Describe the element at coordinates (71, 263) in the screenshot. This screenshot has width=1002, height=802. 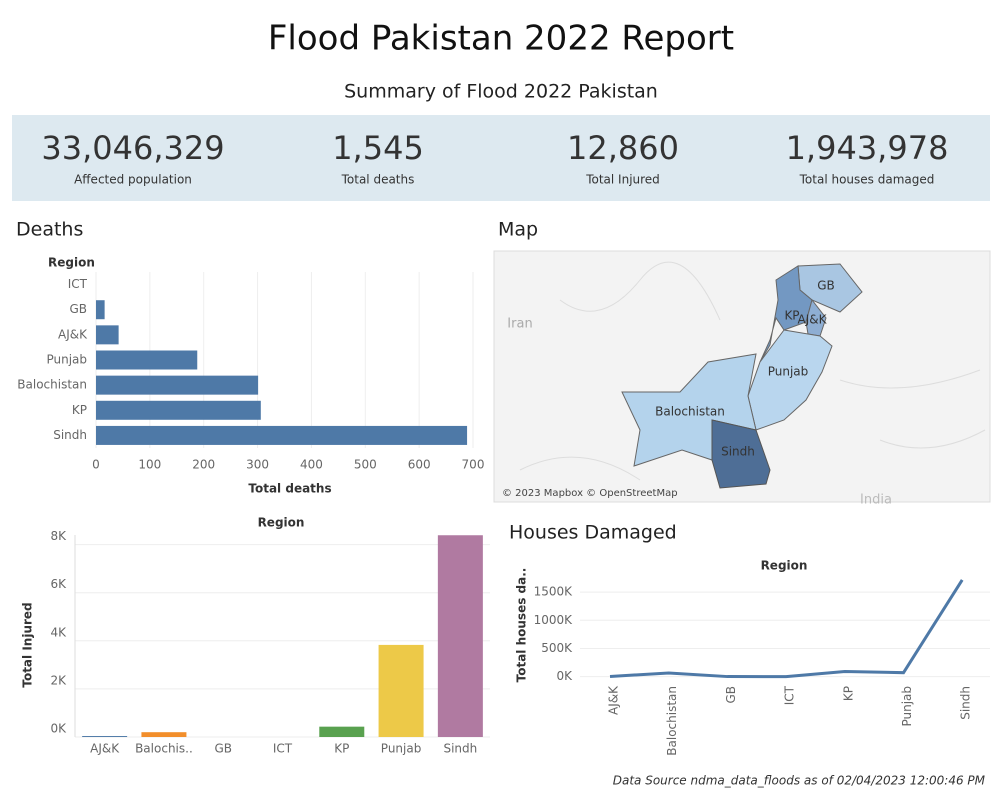
I see `axis-label: Region` at that location.